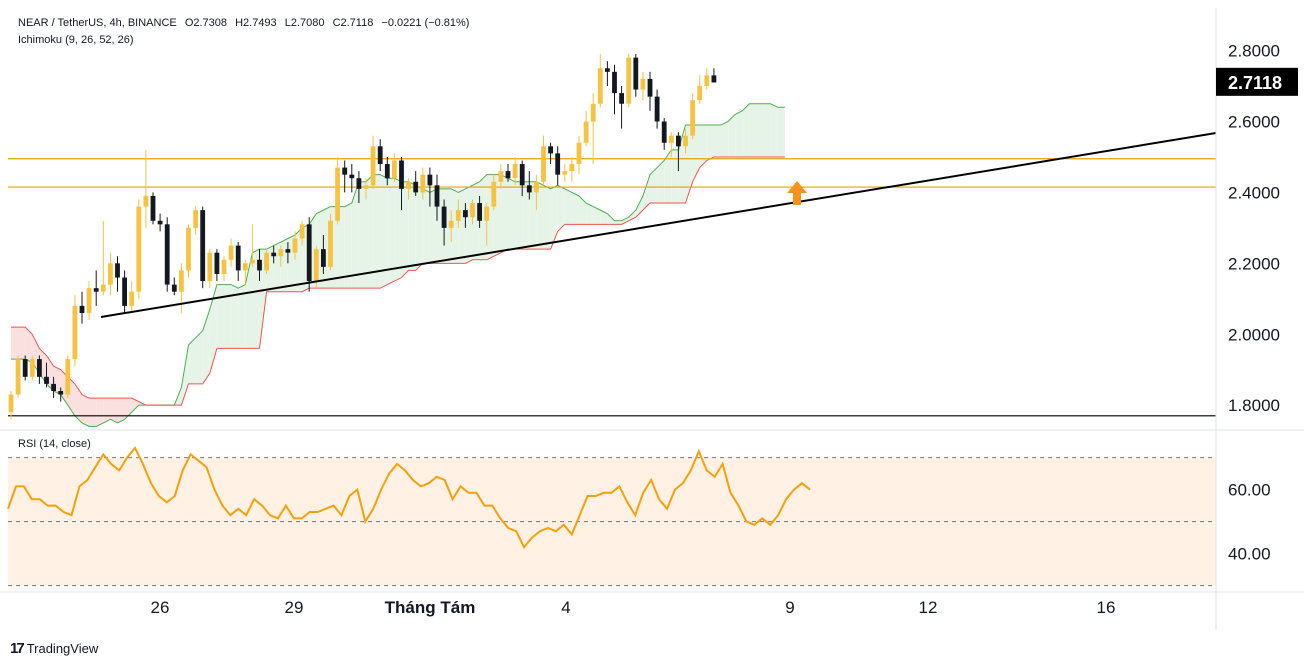  I want to click on time-tick-label: 4, so click(565, 607).